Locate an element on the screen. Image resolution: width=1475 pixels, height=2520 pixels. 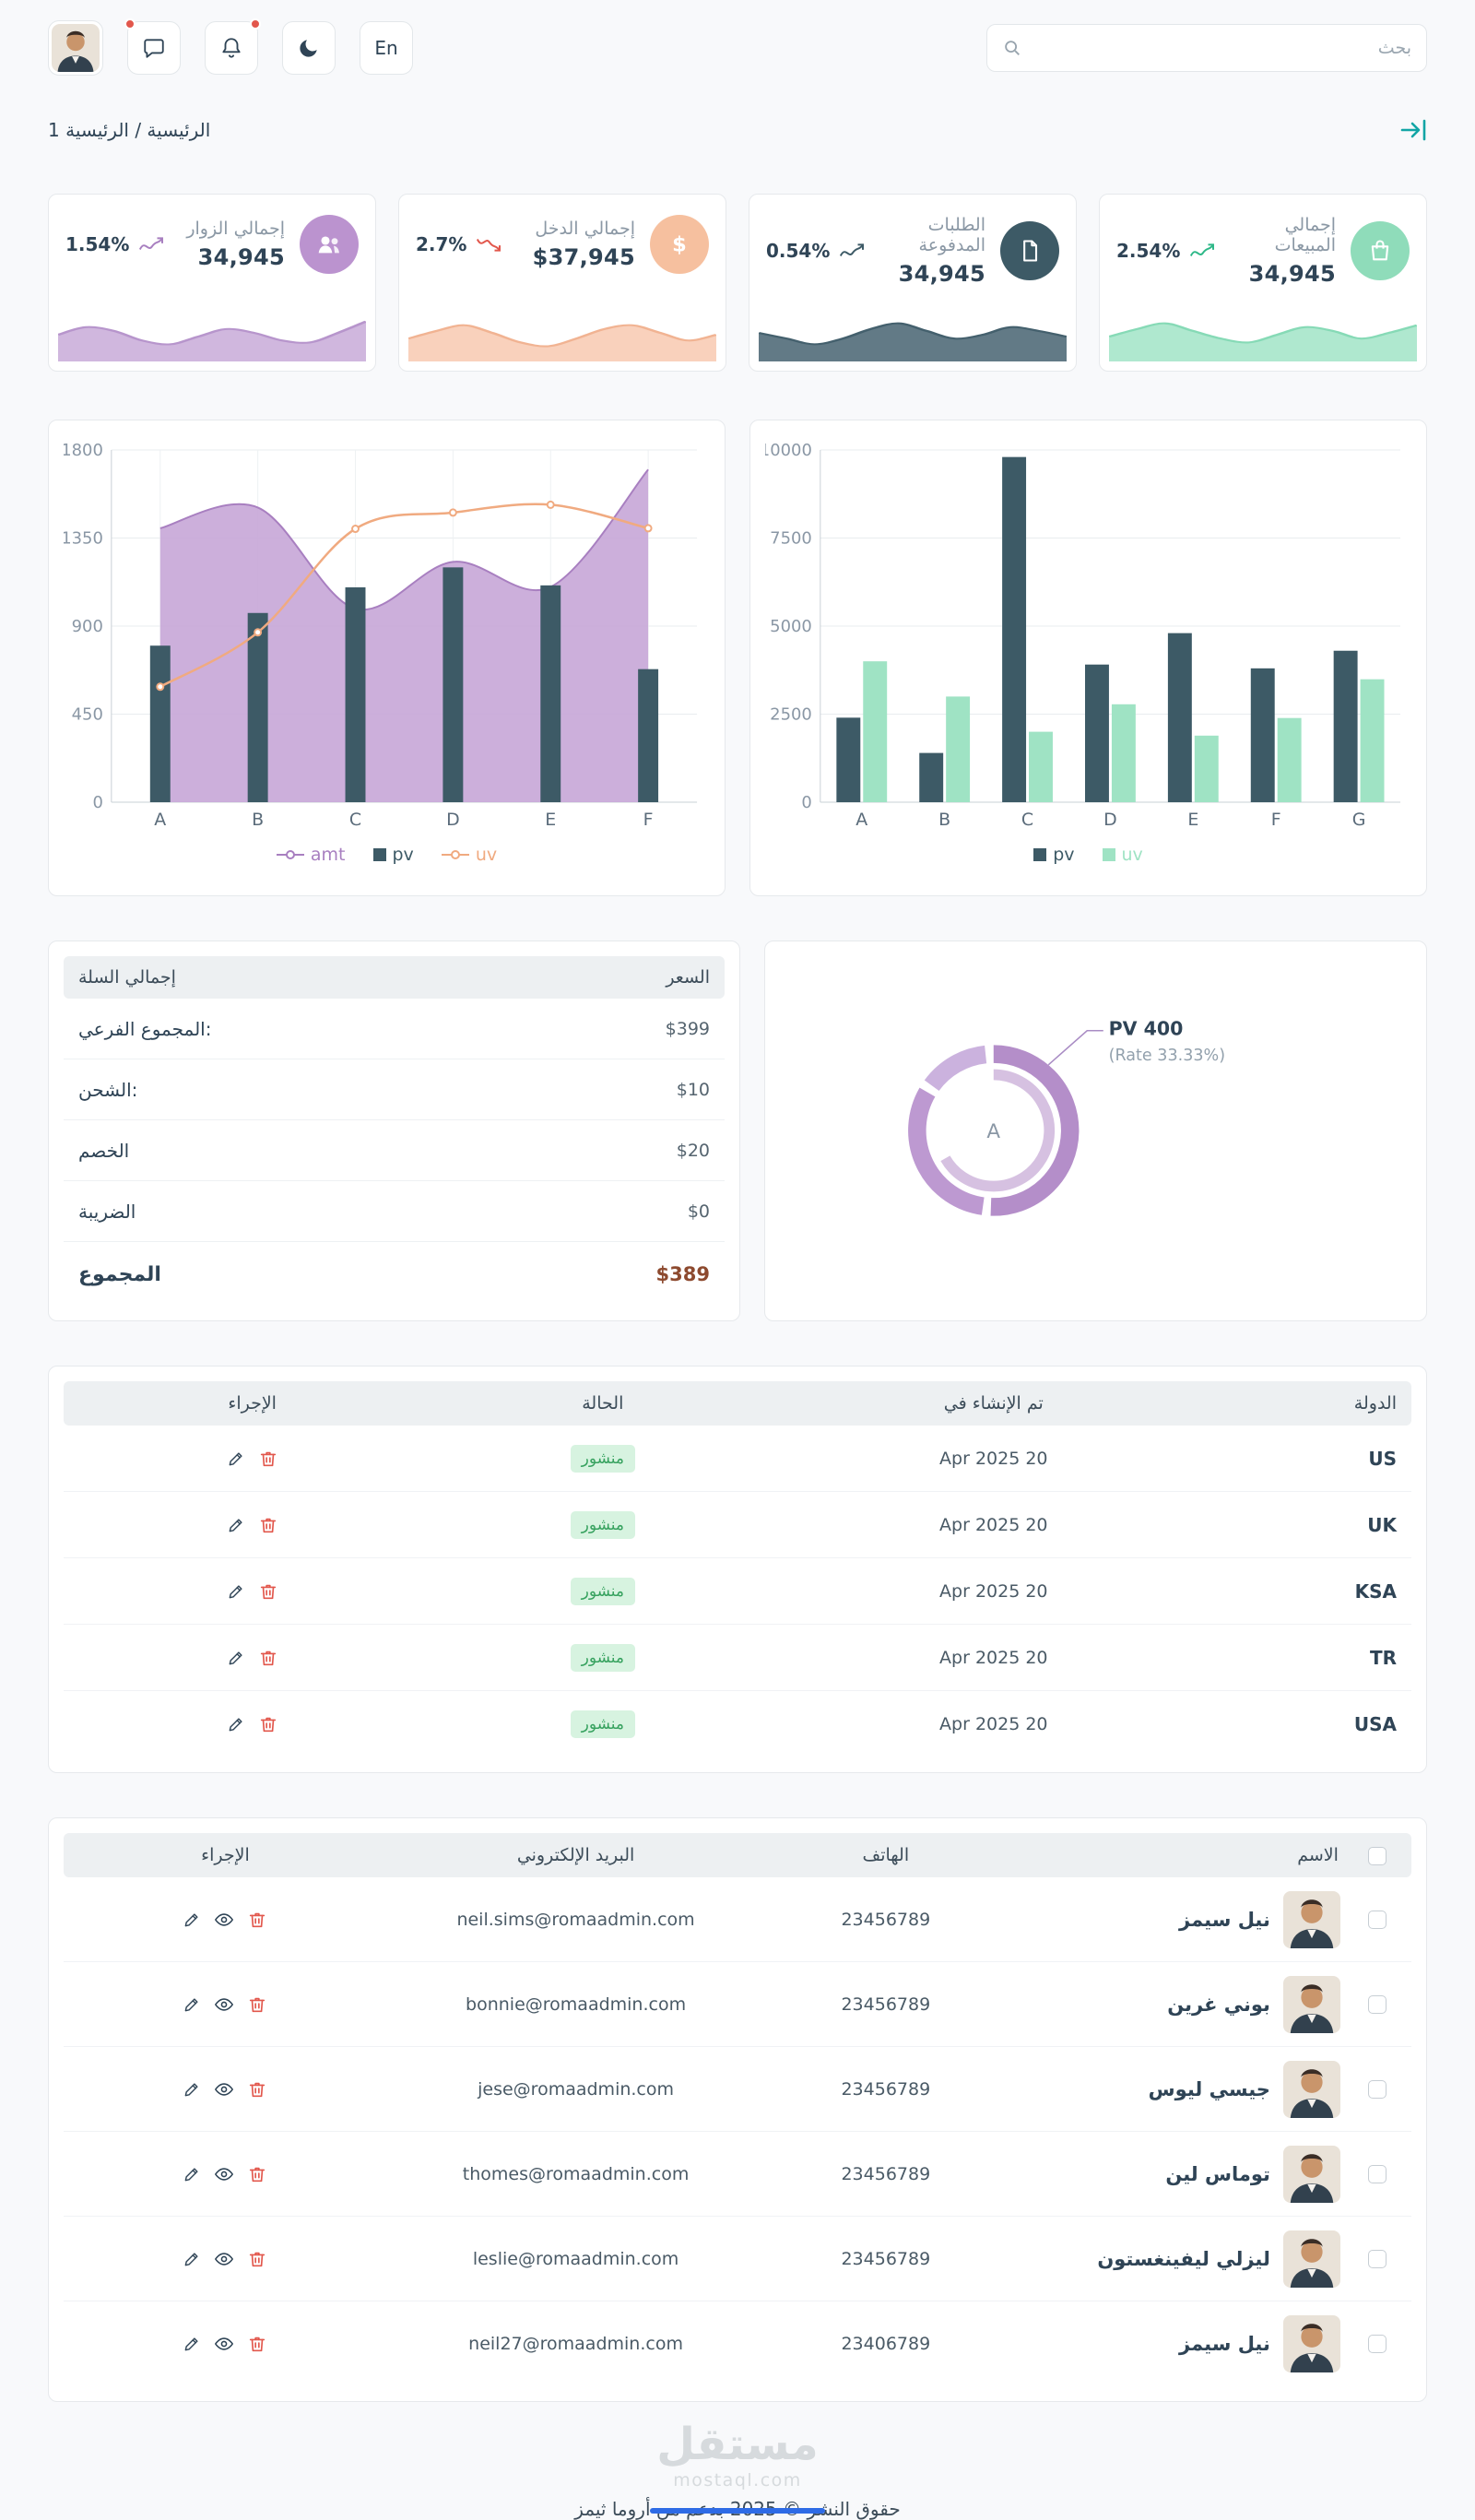
notifications-button is located at coordinates (233, 46).